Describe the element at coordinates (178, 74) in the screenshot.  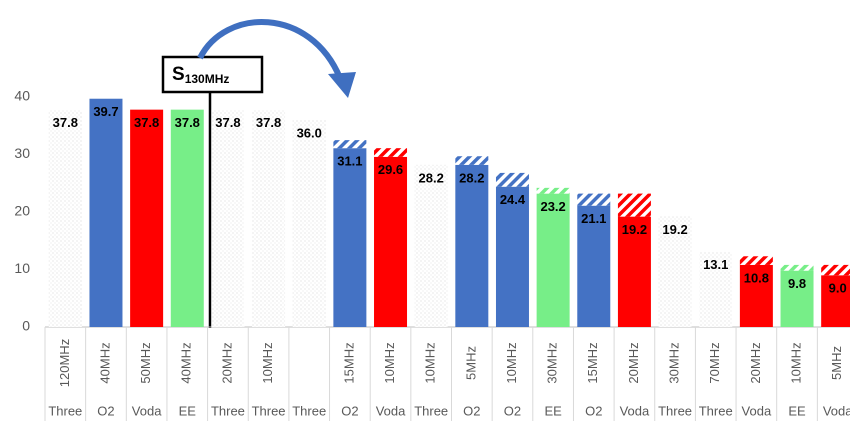
I see `annotation-main-text: S` at that location.